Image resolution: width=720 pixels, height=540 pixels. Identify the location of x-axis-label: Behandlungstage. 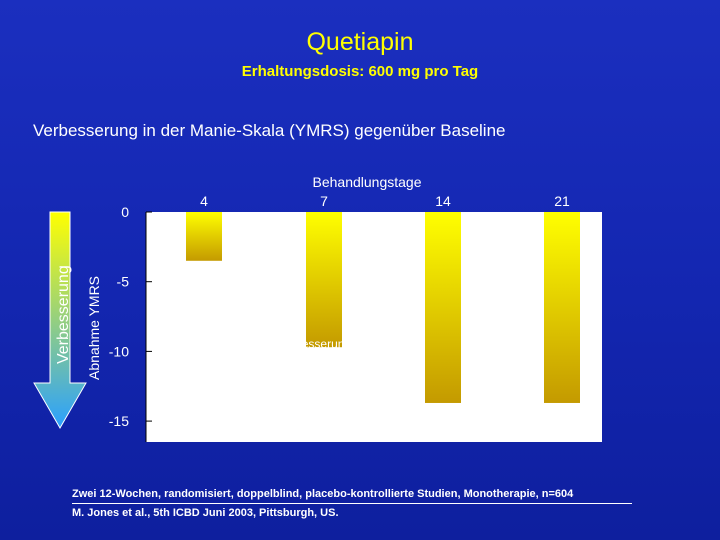
(367, 182).